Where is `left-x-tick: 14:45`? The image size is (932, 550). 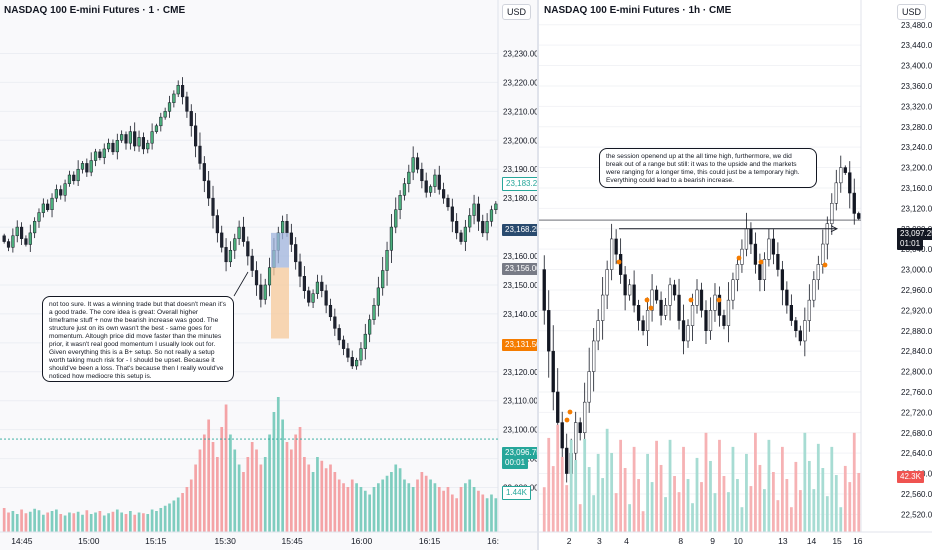 left-x-tick: 14:45 is located at coordinates (22, 541).